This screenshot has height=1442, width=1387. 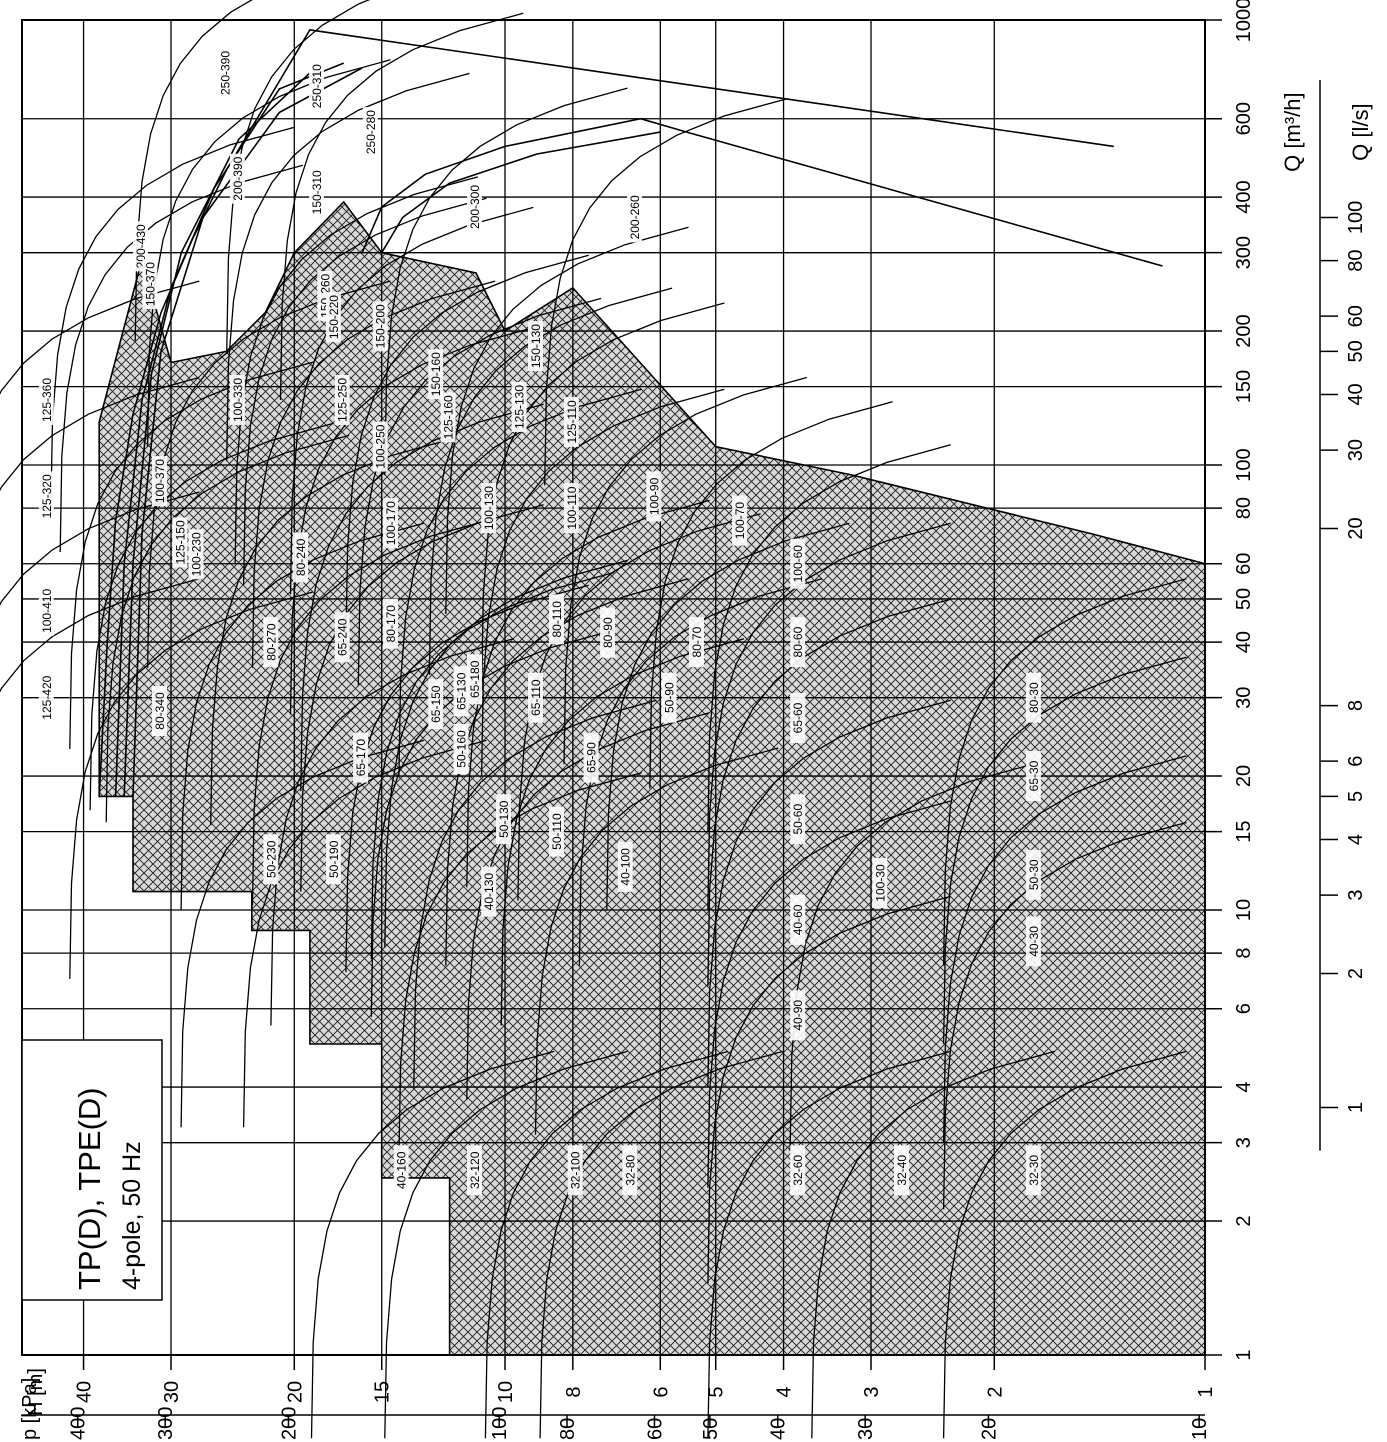 I want to click on q-ls-axis-label: Q [l/s], so click(x=1360, y=131).